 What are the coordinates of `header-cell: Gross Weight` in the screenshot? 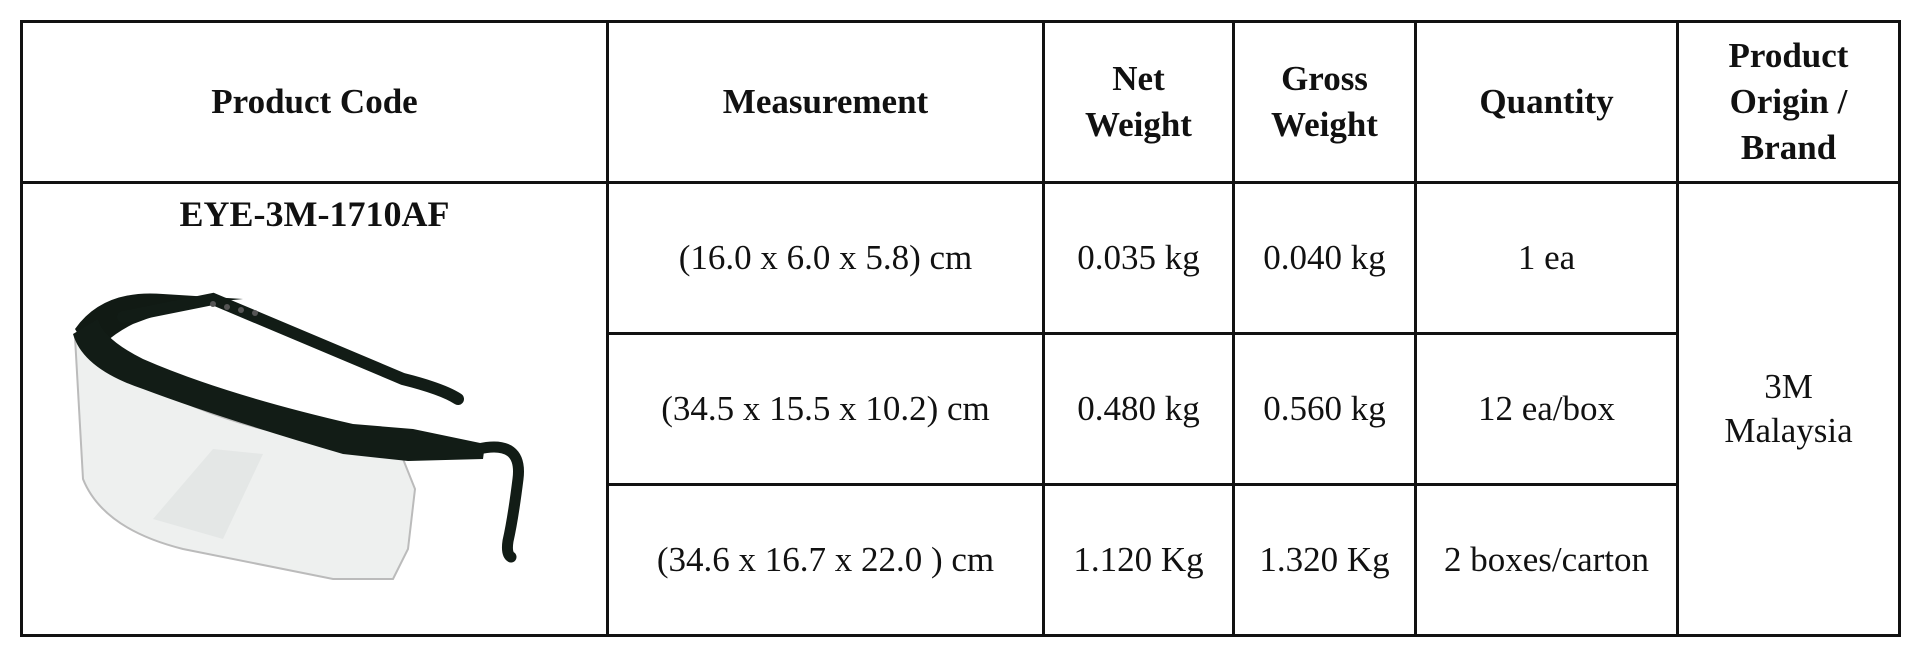 It's located at (1324, 102).